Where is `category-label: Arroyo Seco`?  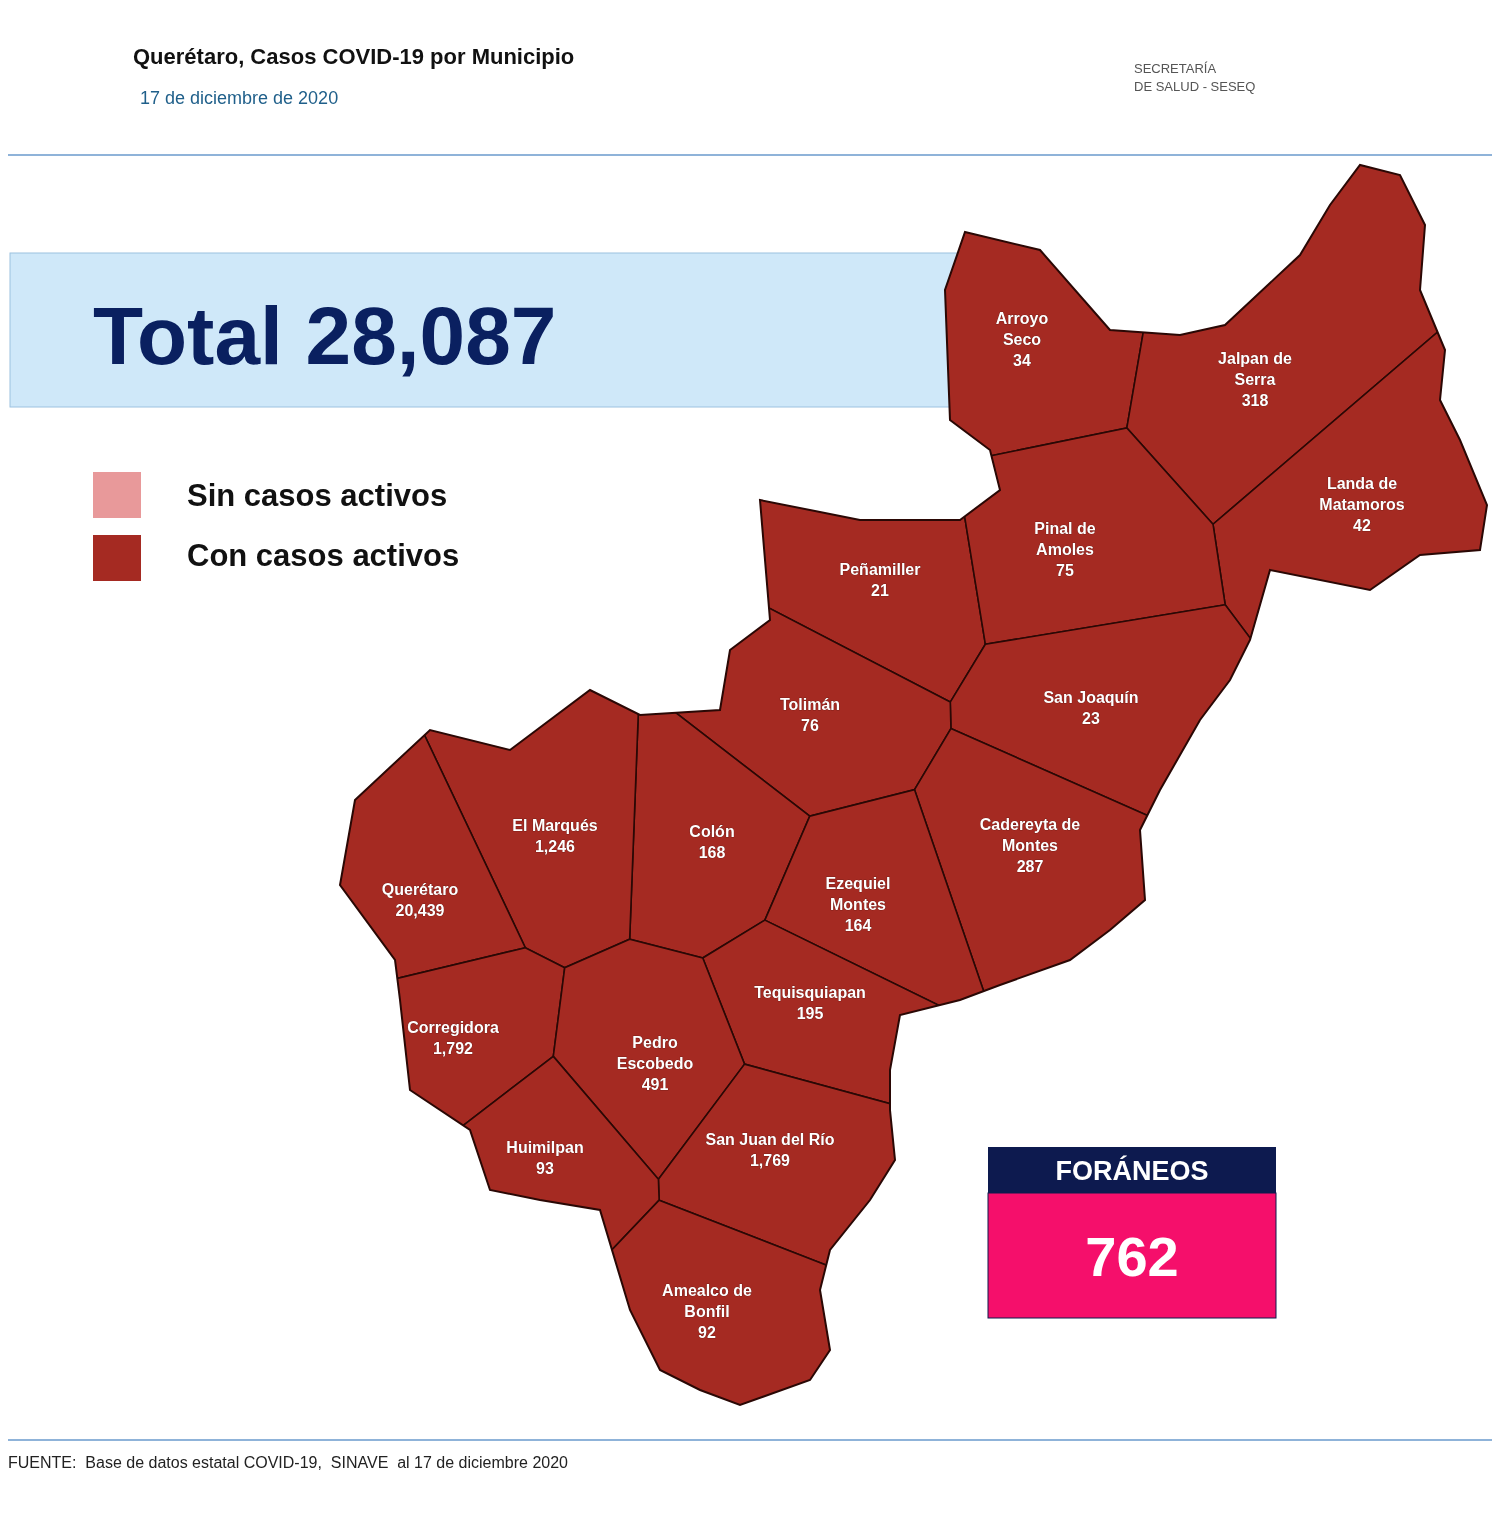
category-label: Arroyo Seco is located at coordinates (1022, 329).